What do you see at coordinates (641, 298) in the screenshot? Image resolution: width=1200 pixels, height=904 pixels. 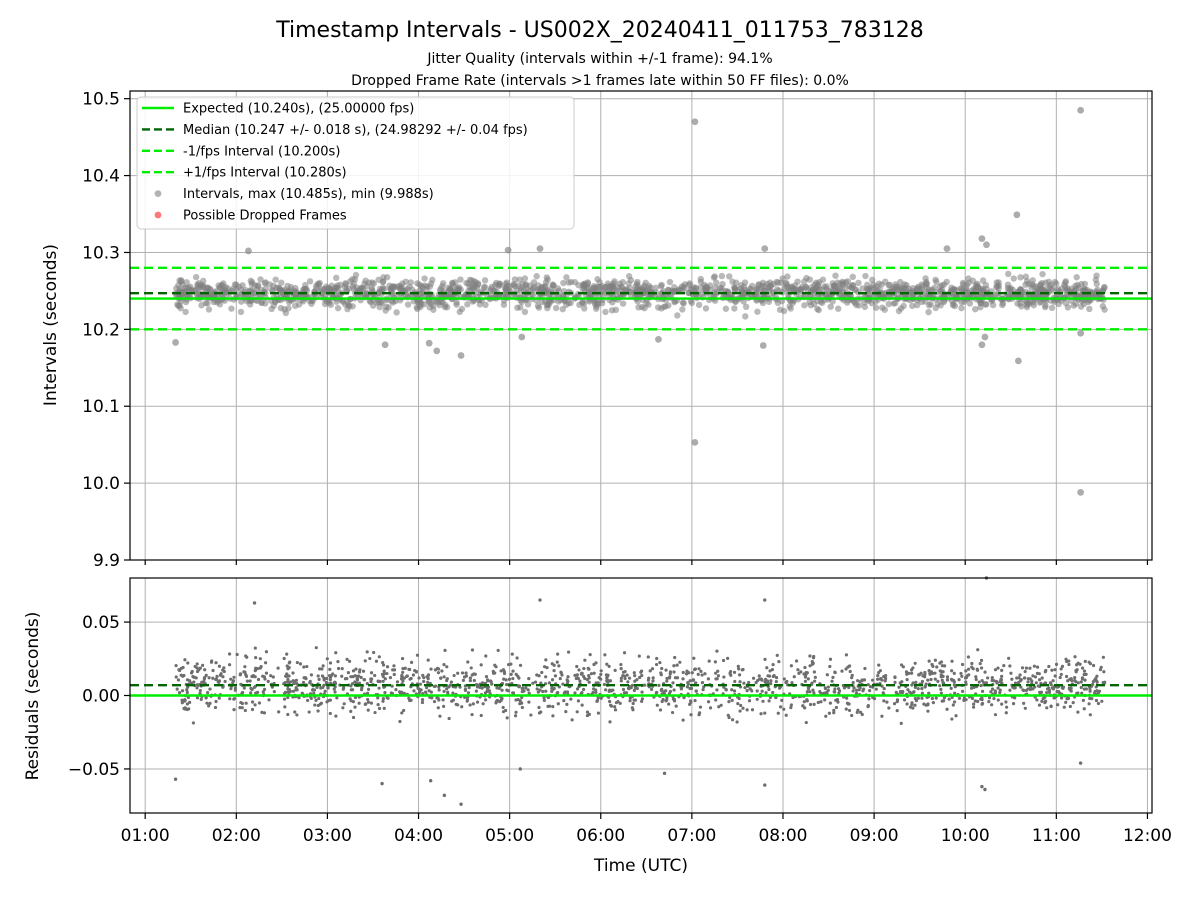 I see `intervals-reference-lines` at bounding box center [641, 298].